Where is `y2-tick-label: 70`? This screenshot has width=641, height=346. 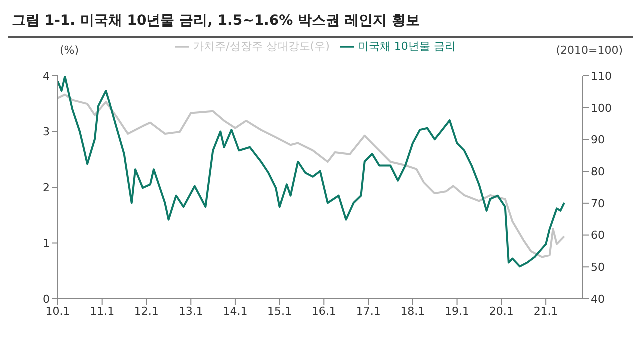
y2-tick-label: 70 is located at coordinates (598, 203).